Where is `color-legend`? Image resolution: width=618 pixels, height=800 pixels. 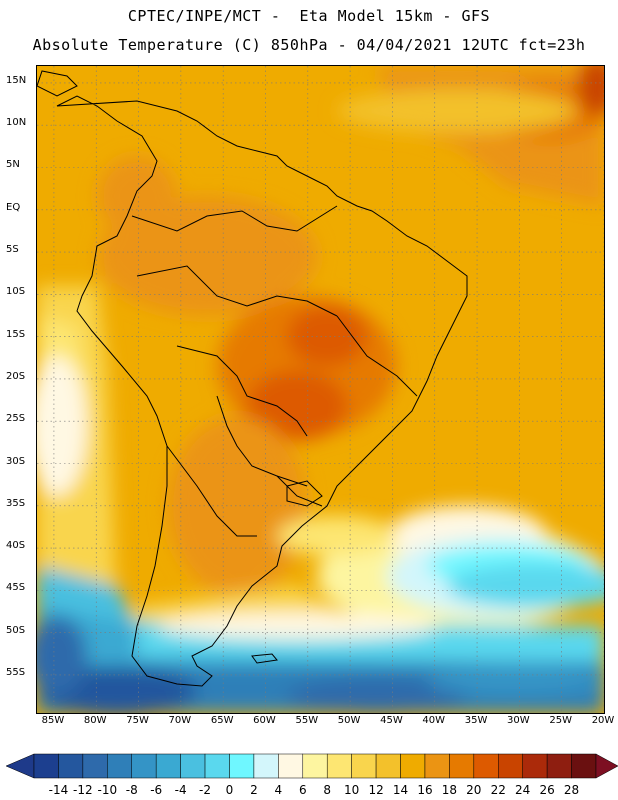
color-legend is located at coordinates (312, 766).